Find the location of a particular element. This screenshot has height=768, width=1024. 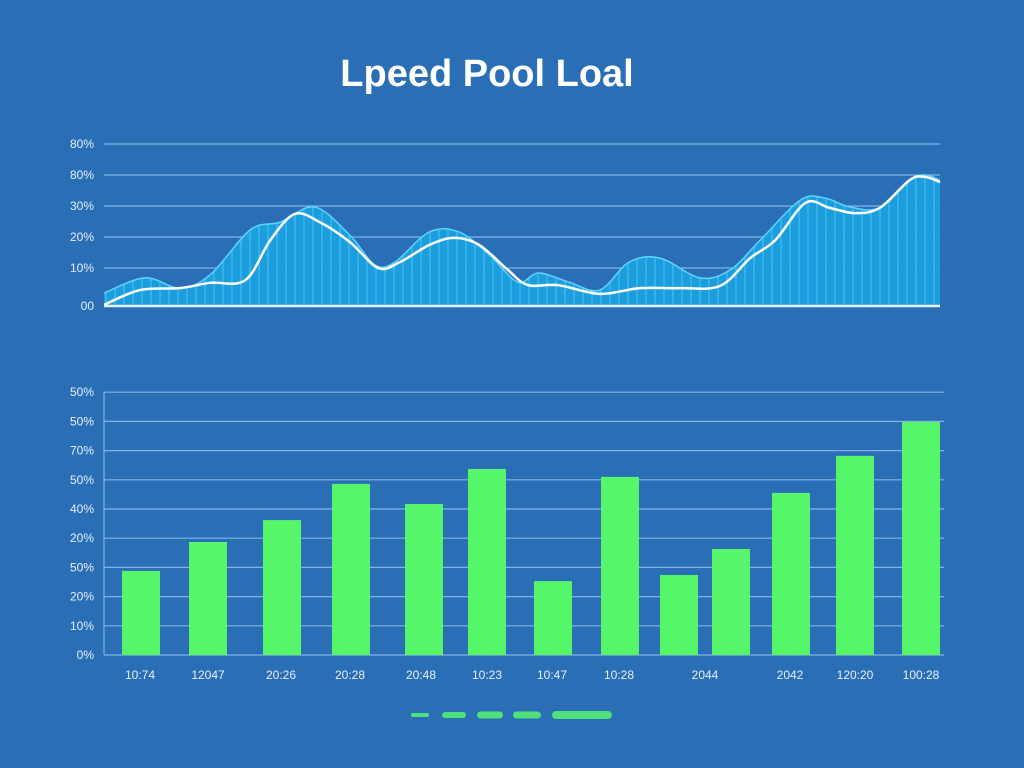

x-tick-label: 10:47 is located at coordinates (552, 675).